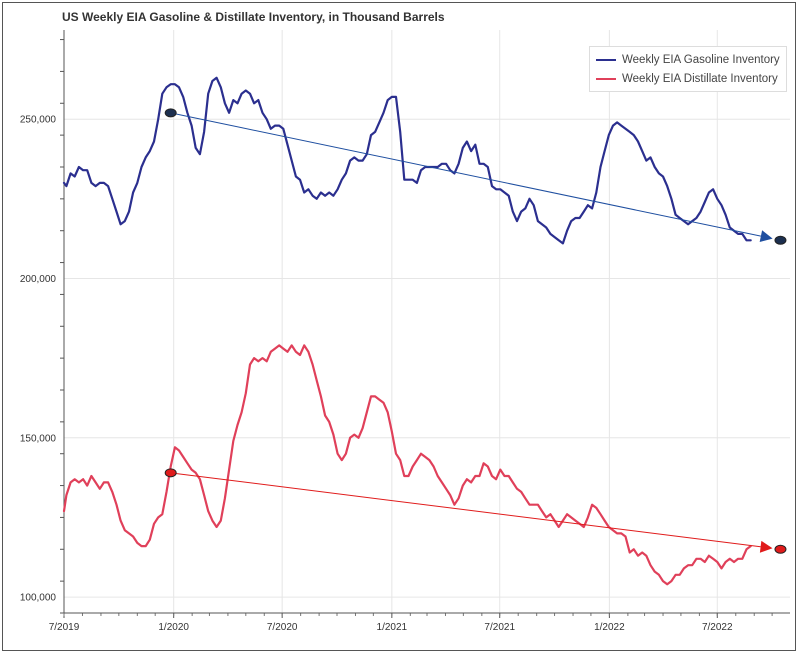 The image size is (800, 655). What do you see at coordinates (392, 627) in the screenshot?
I see `x-tick-label: 1/2021` at bounding box center [392, 627].